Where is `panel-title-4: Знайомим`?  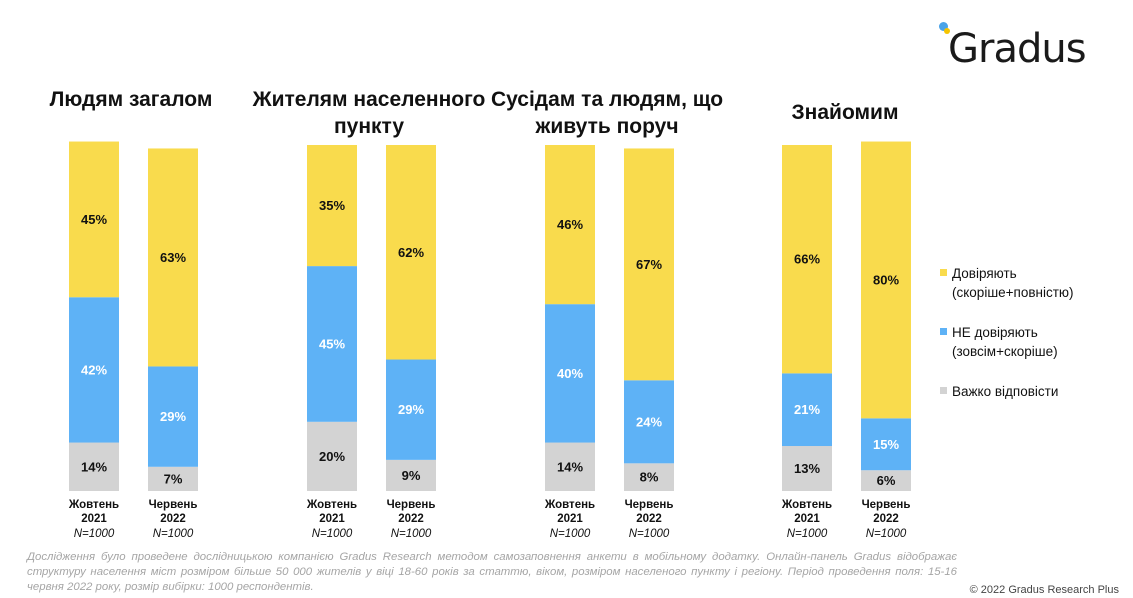 panel-title-4: Знайомим is located at coordinates (845, 112).